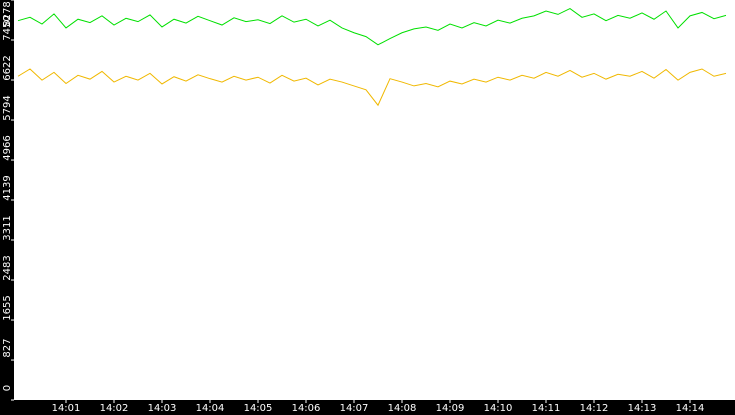  I want to click on x-tick-label: 14:08, so click(402, 408).